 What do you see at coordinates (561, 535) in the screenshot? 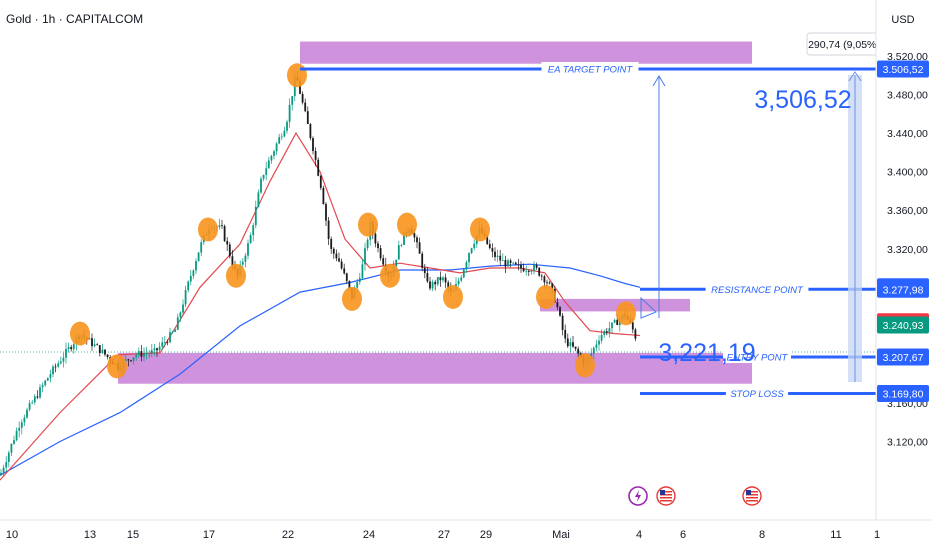
I see `x-tick-label: Mai` at bounding box center [561, 535].